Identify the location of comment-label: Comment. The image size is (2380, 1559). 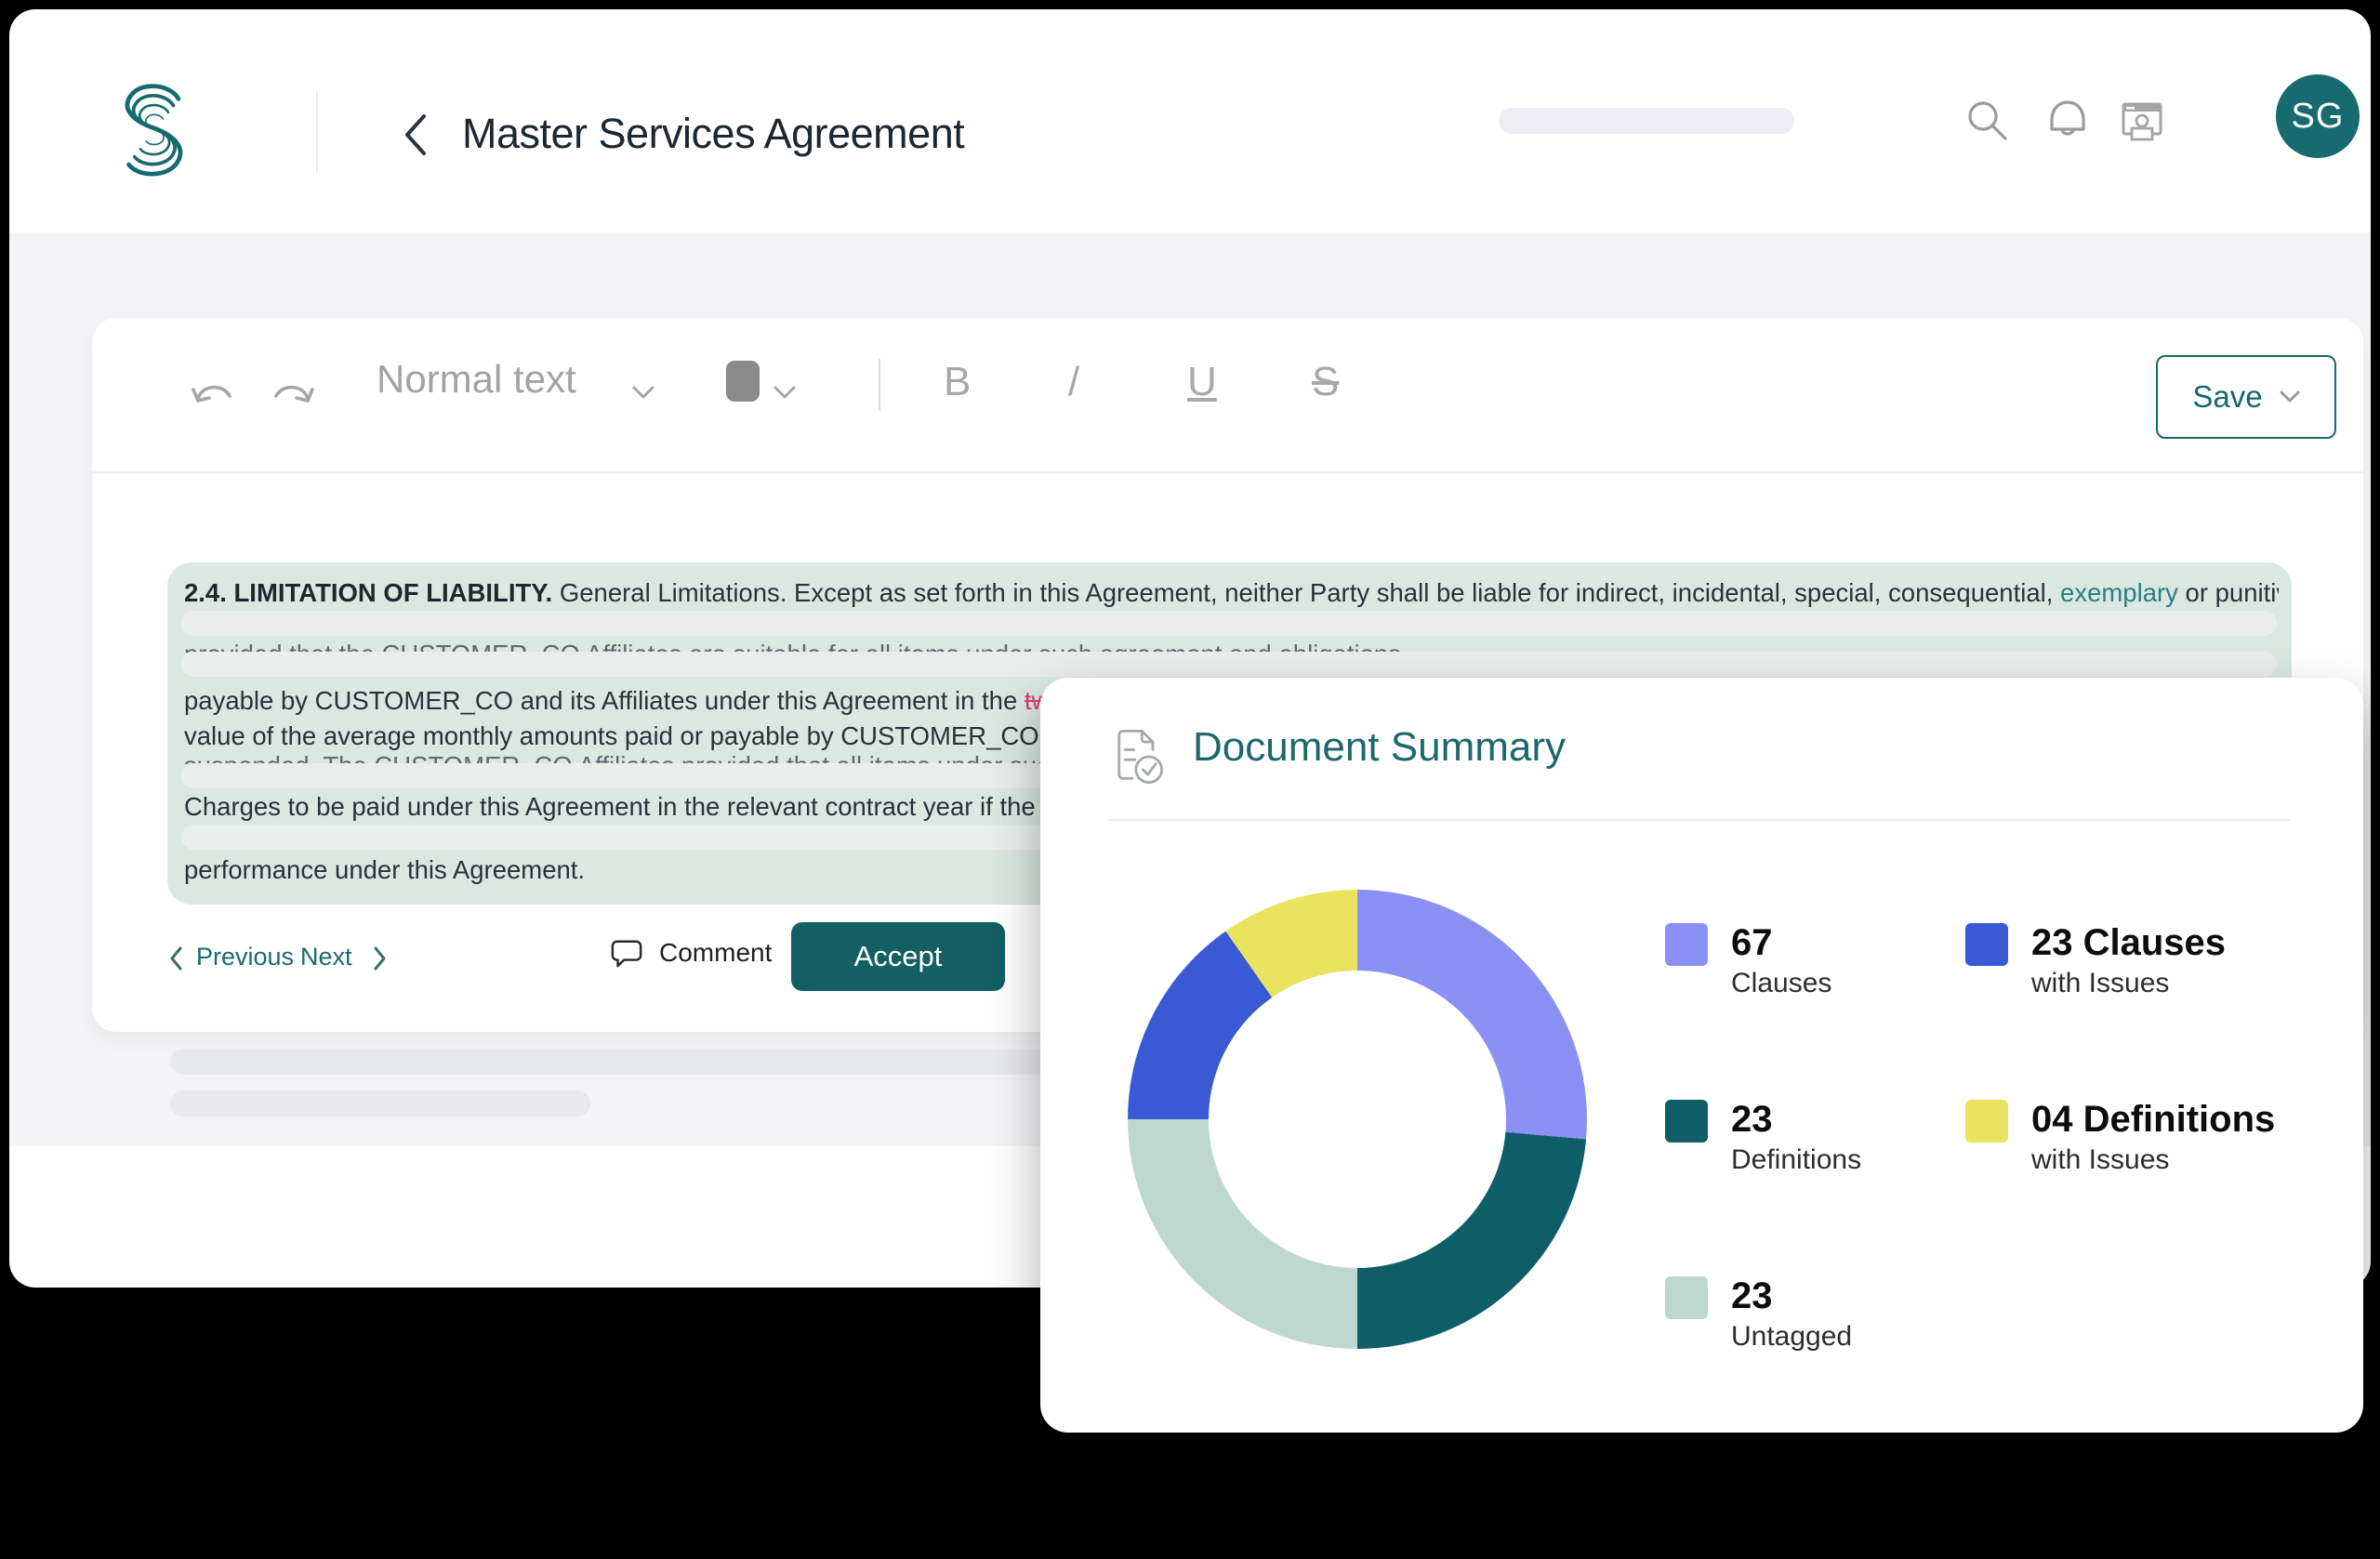
(716, 952).